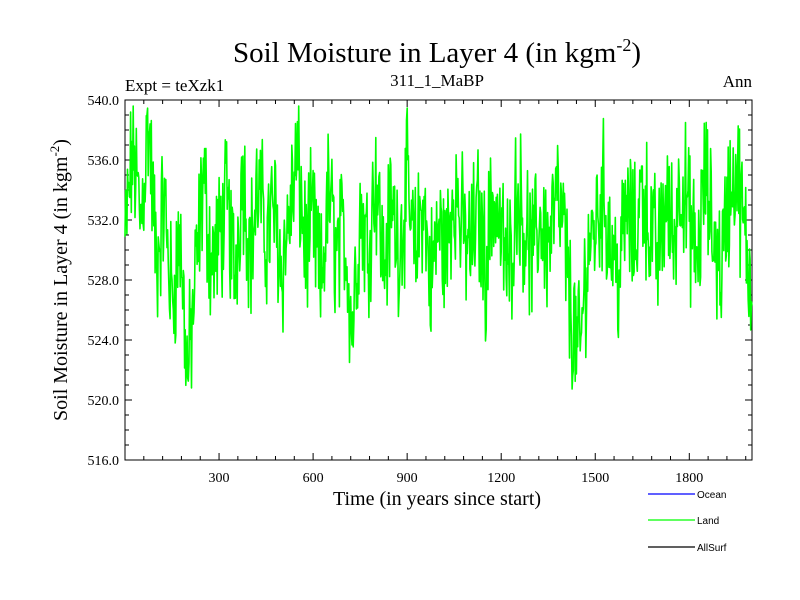  What do you see at coordinates (104, 461) in the screenshot?
I see `y-tick-label: 516.0` at bounding box center [104, 461].